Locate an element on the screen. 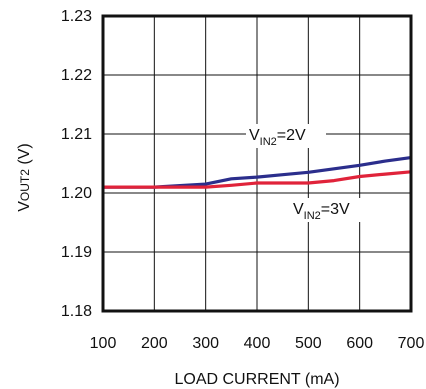  x-tick-label: 700 is located at coordinates (411, 343).